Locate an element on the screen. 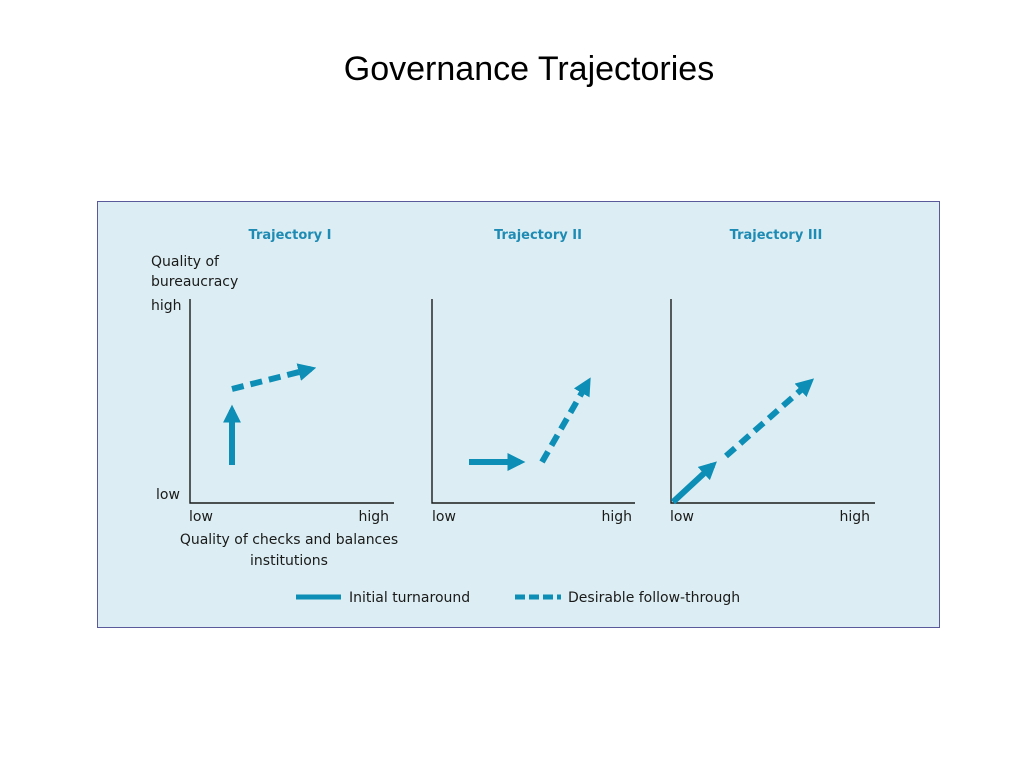 This screenshot has width=1024, height=768. trajectory-3-followthrough-arrow is located at coordinates (769, 418).